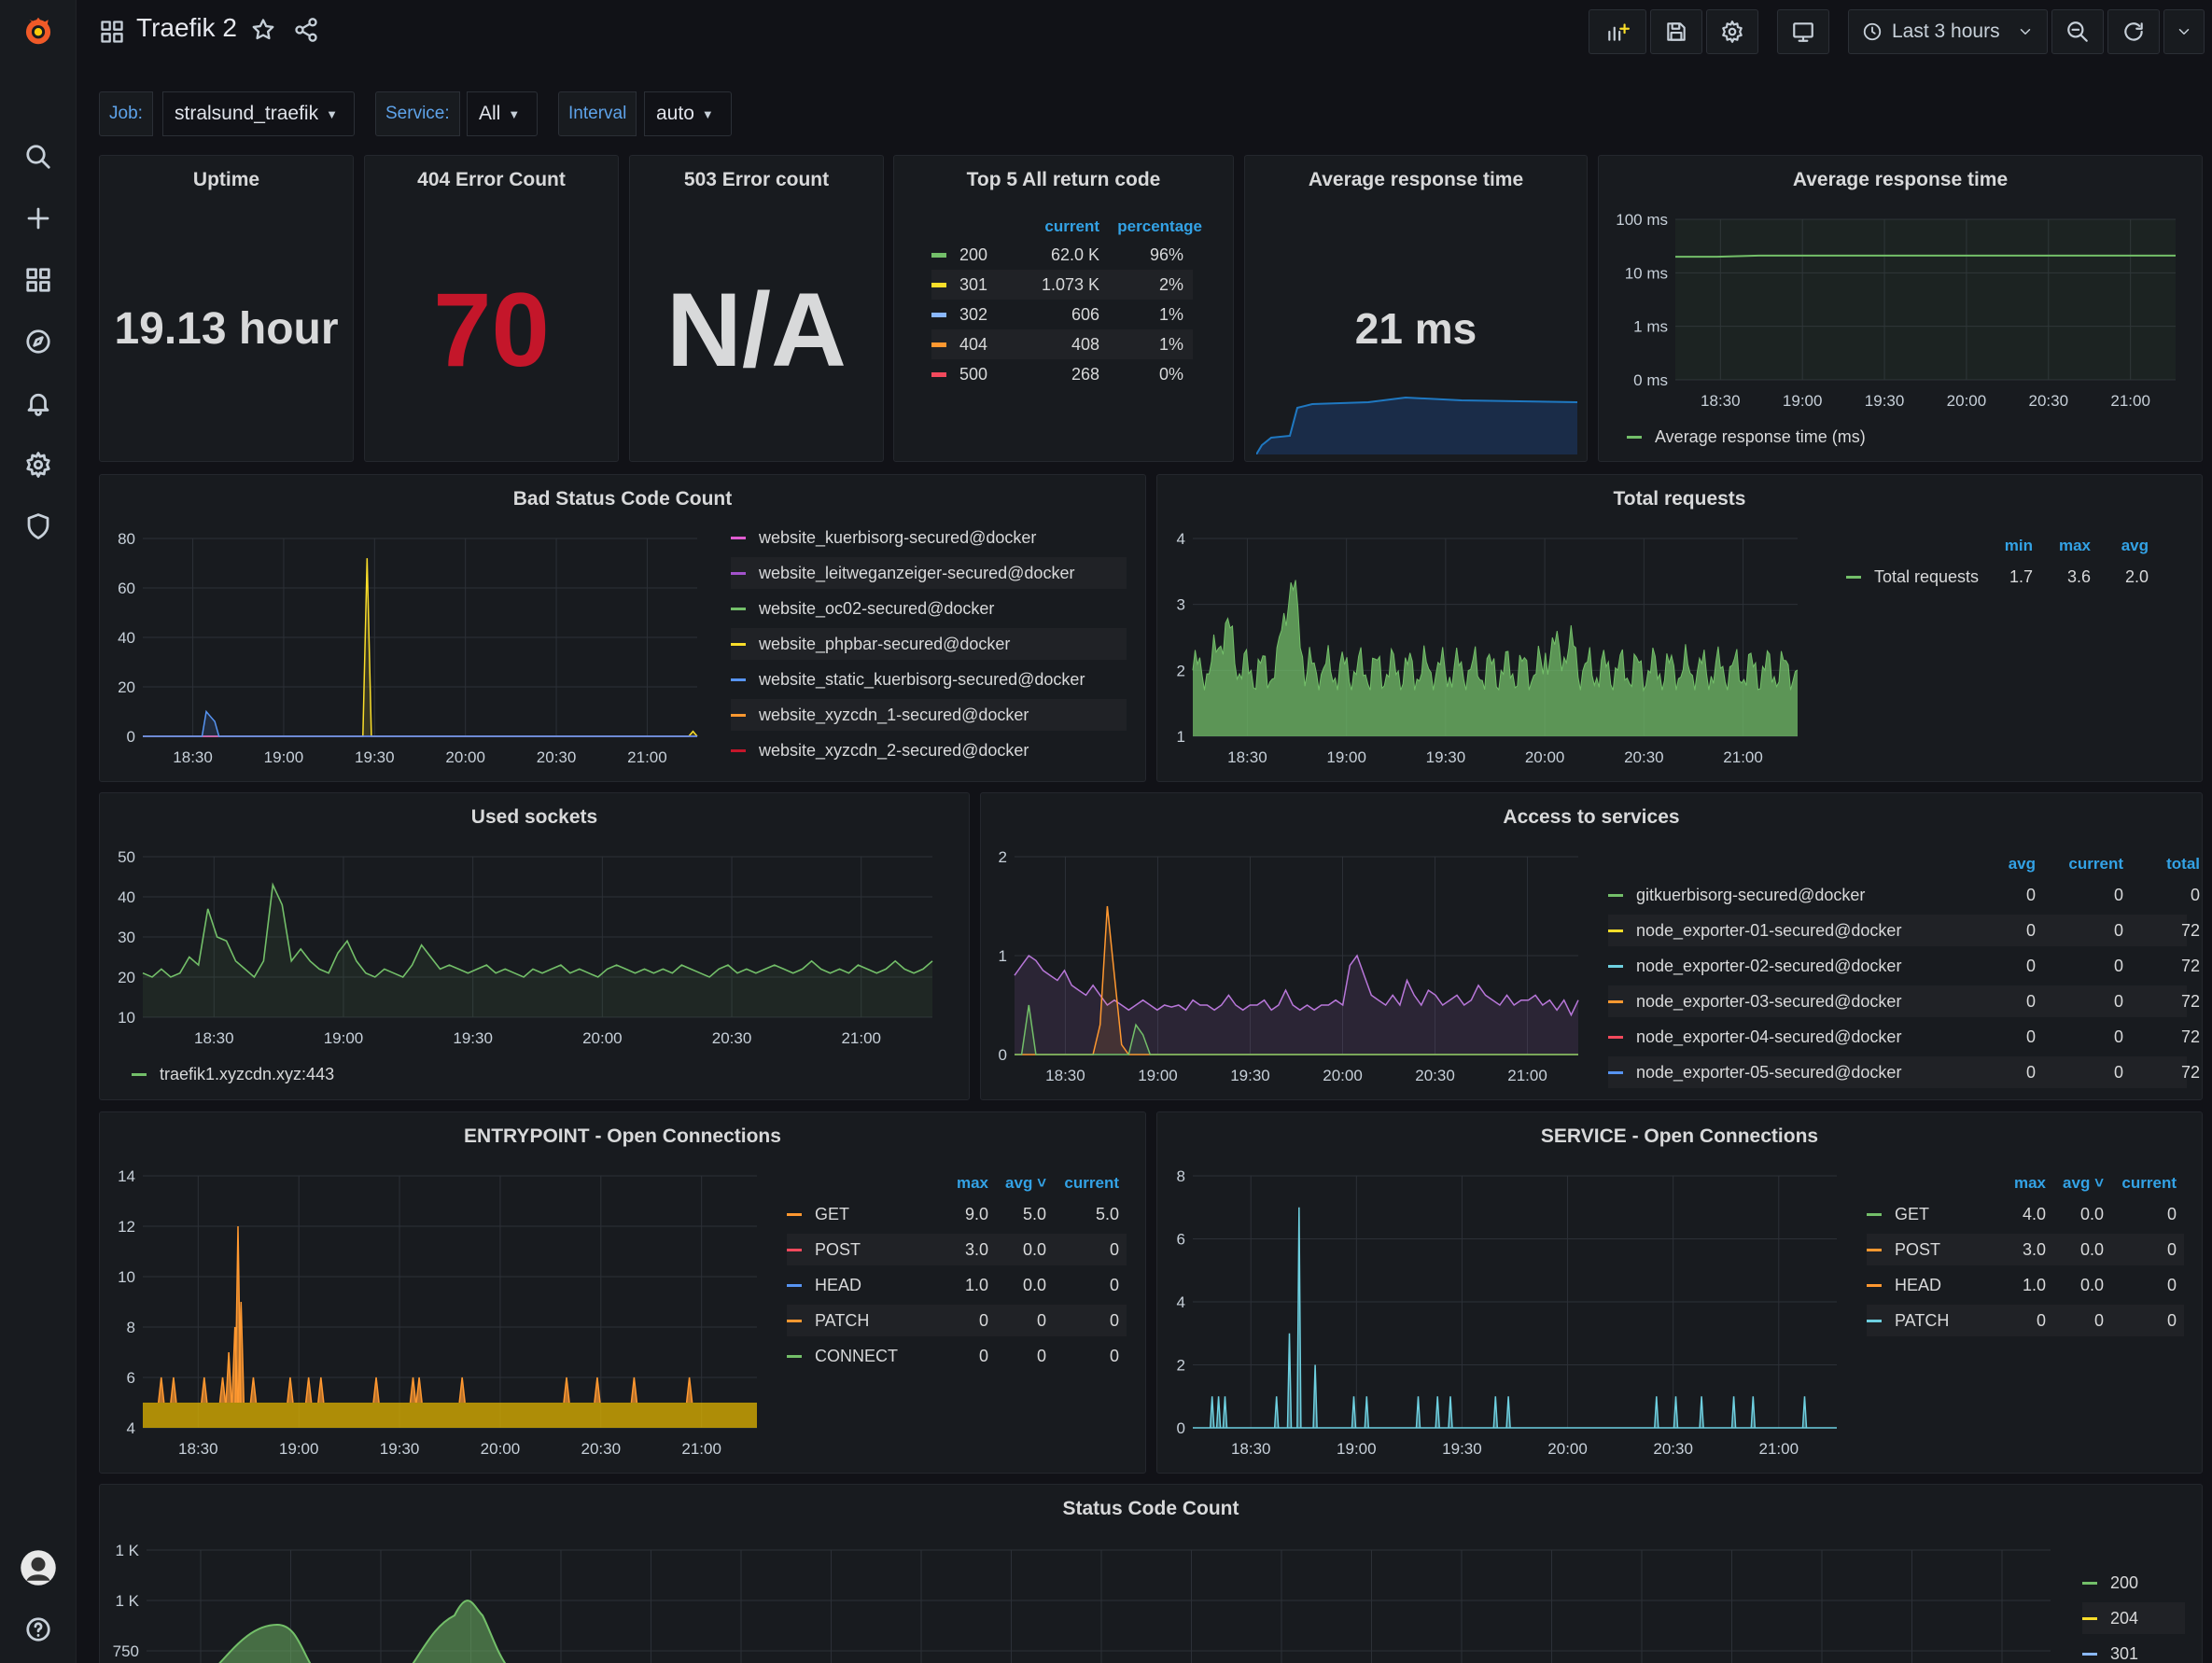 This screenshot has width=2212, height=1663. I want to click on star-icon, so click(264, 31).